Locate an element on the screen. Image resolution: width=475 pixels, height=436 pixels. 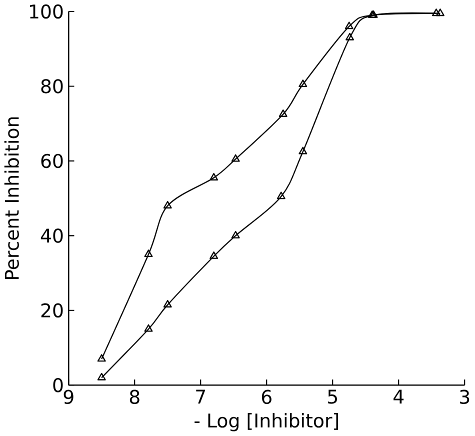
x-tick-label: 3 is located at coordinates (465, 397).